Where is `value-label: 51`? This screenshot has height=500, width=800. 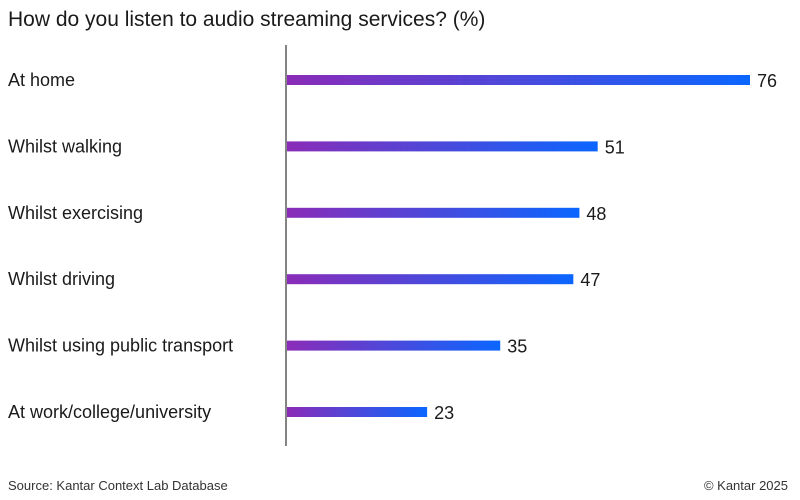
value-label: 51 is located at coordinates (615, 147).